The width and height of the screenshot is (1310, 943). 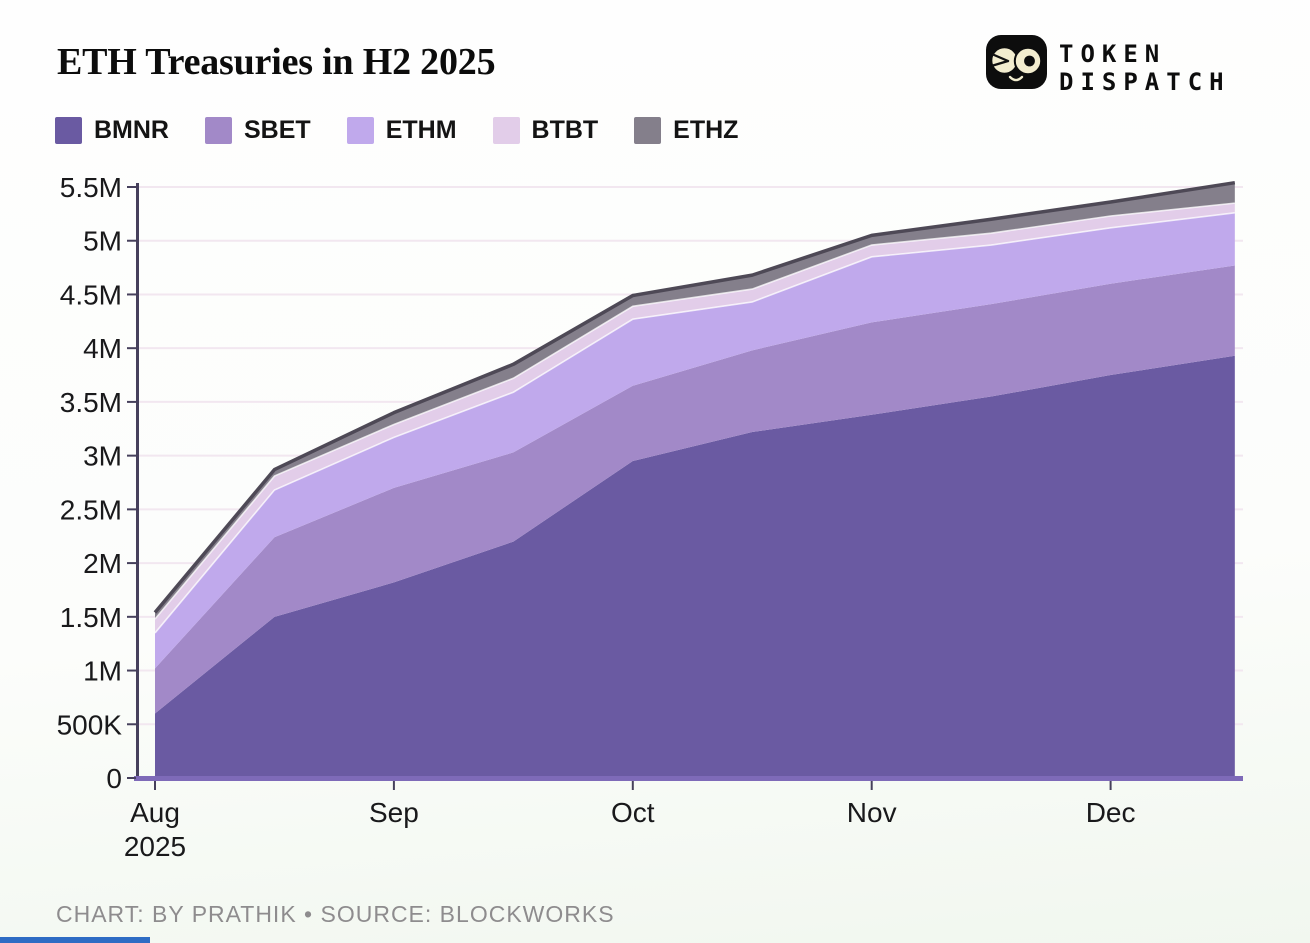 I want to click on legend-item-btbt: BTBT, so click(x=545, y=130).